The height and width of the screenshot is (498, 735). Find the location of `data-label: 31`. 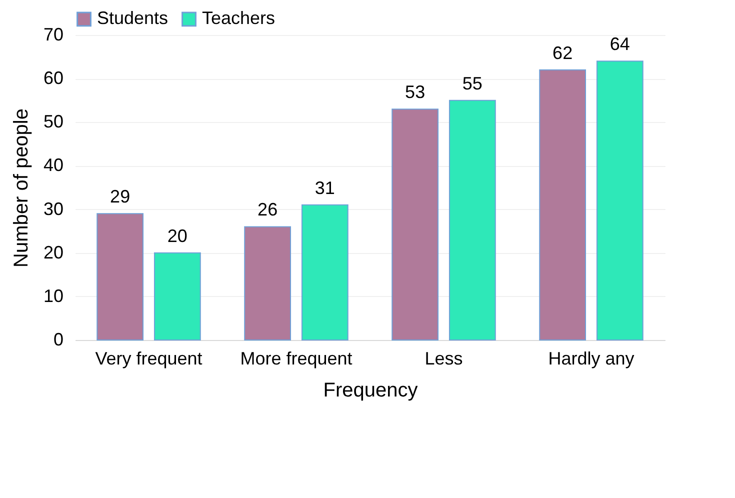

data-label: 31 is located at coordinates (324, 188).